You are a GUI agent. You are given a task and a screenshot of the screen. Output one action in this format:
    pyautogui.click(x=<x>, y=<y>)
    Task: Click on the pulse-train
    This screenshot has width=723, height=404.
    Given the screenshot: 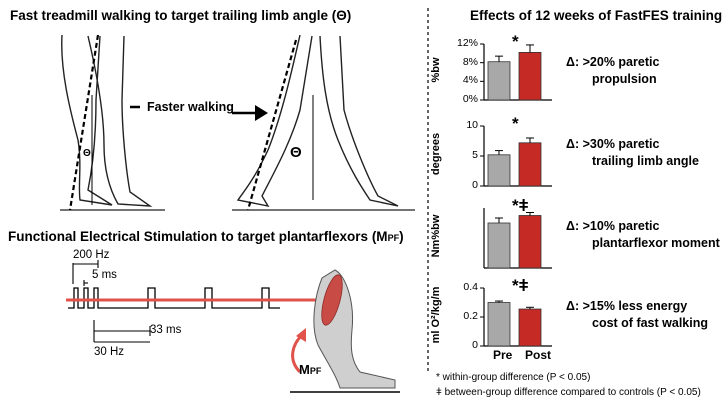 What is the action you would take?
    pyautogui.click(x=174, y=298)
    